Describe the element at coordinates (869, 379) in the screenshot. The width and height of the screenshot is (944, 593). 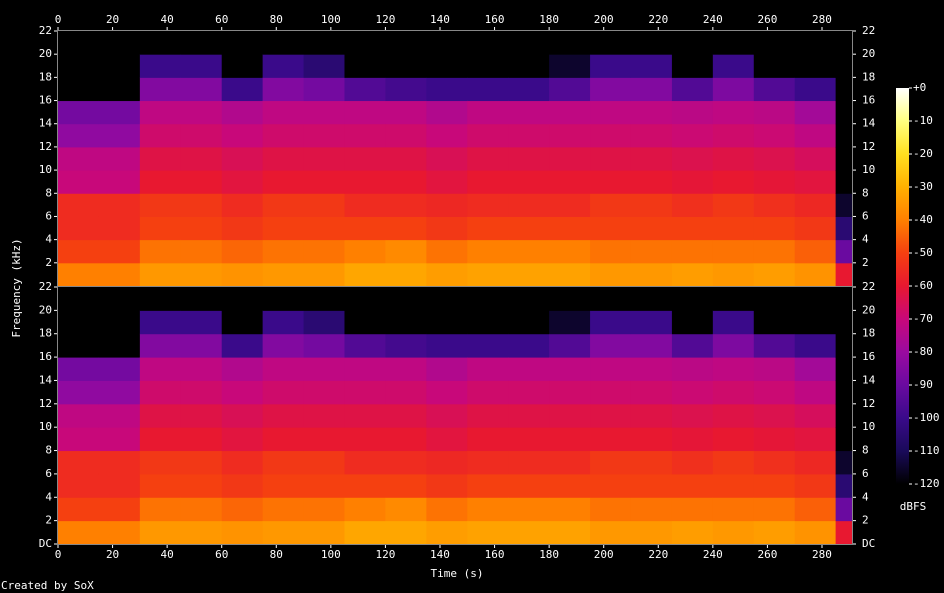
I see `y-tick-label: 14` at that location.